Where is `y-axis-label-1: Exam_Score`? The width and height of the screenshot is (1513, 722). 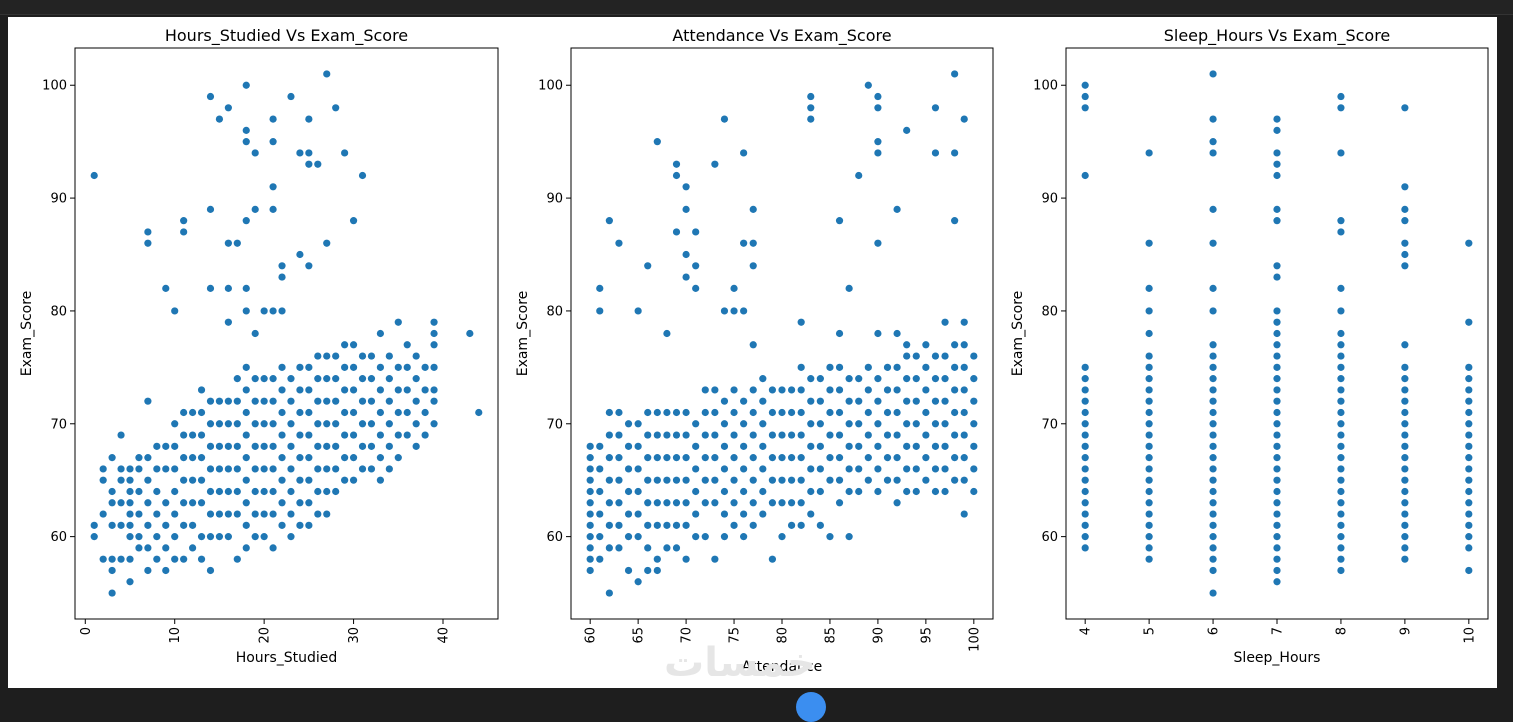 y-axis-label-1: Exam_Score is located at coordinates (27, 334).